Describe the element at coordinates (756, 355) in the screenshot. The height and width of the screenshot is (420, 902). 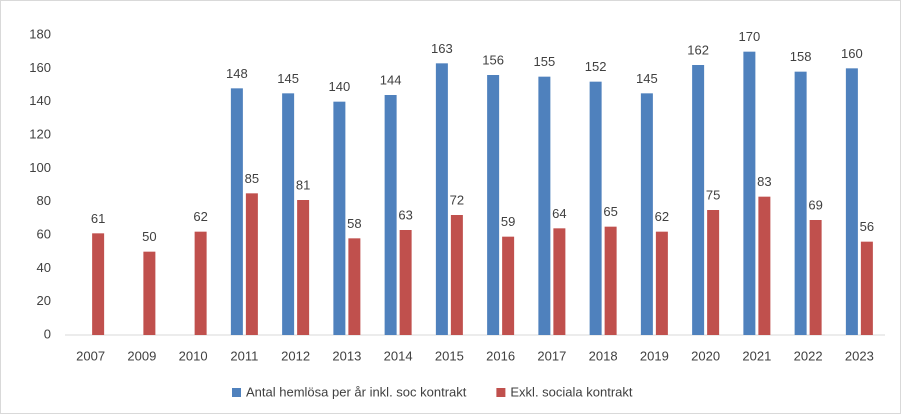
I see `x-tick-label: 2021` at that location.